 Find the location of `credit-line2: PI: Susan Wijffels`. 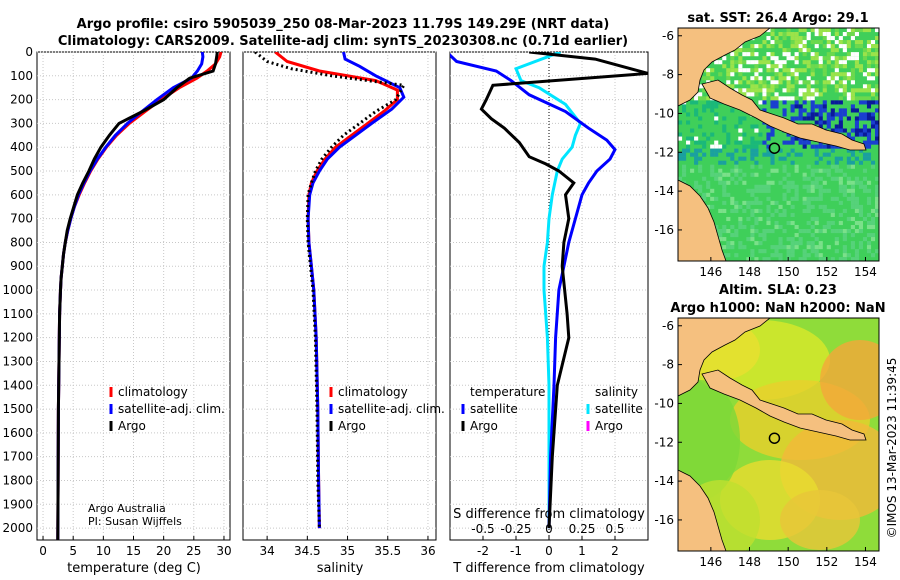

credit-line2: PI: Susan Wijffels is located at coordinates (135, 521).